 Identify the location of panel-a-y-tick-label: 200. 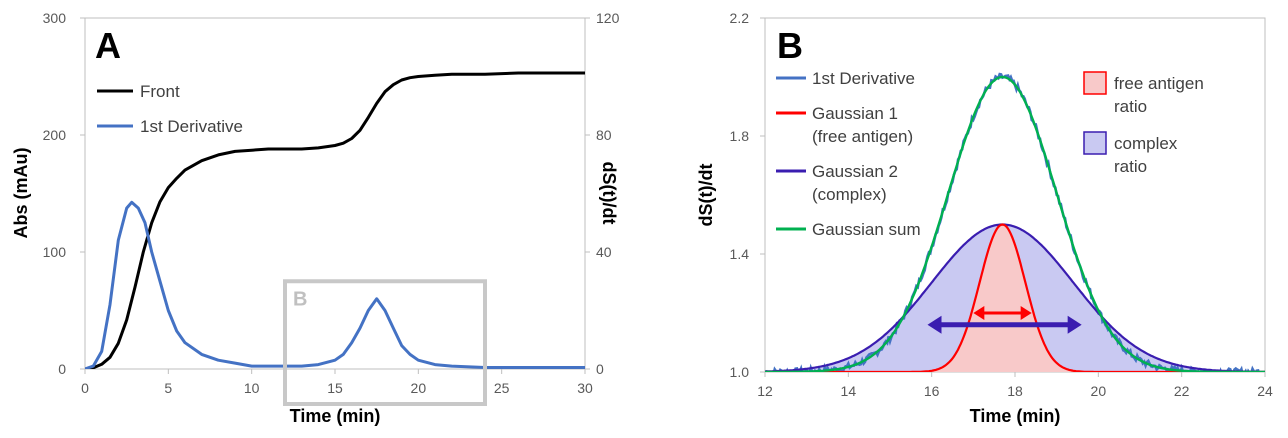
(55, 135).